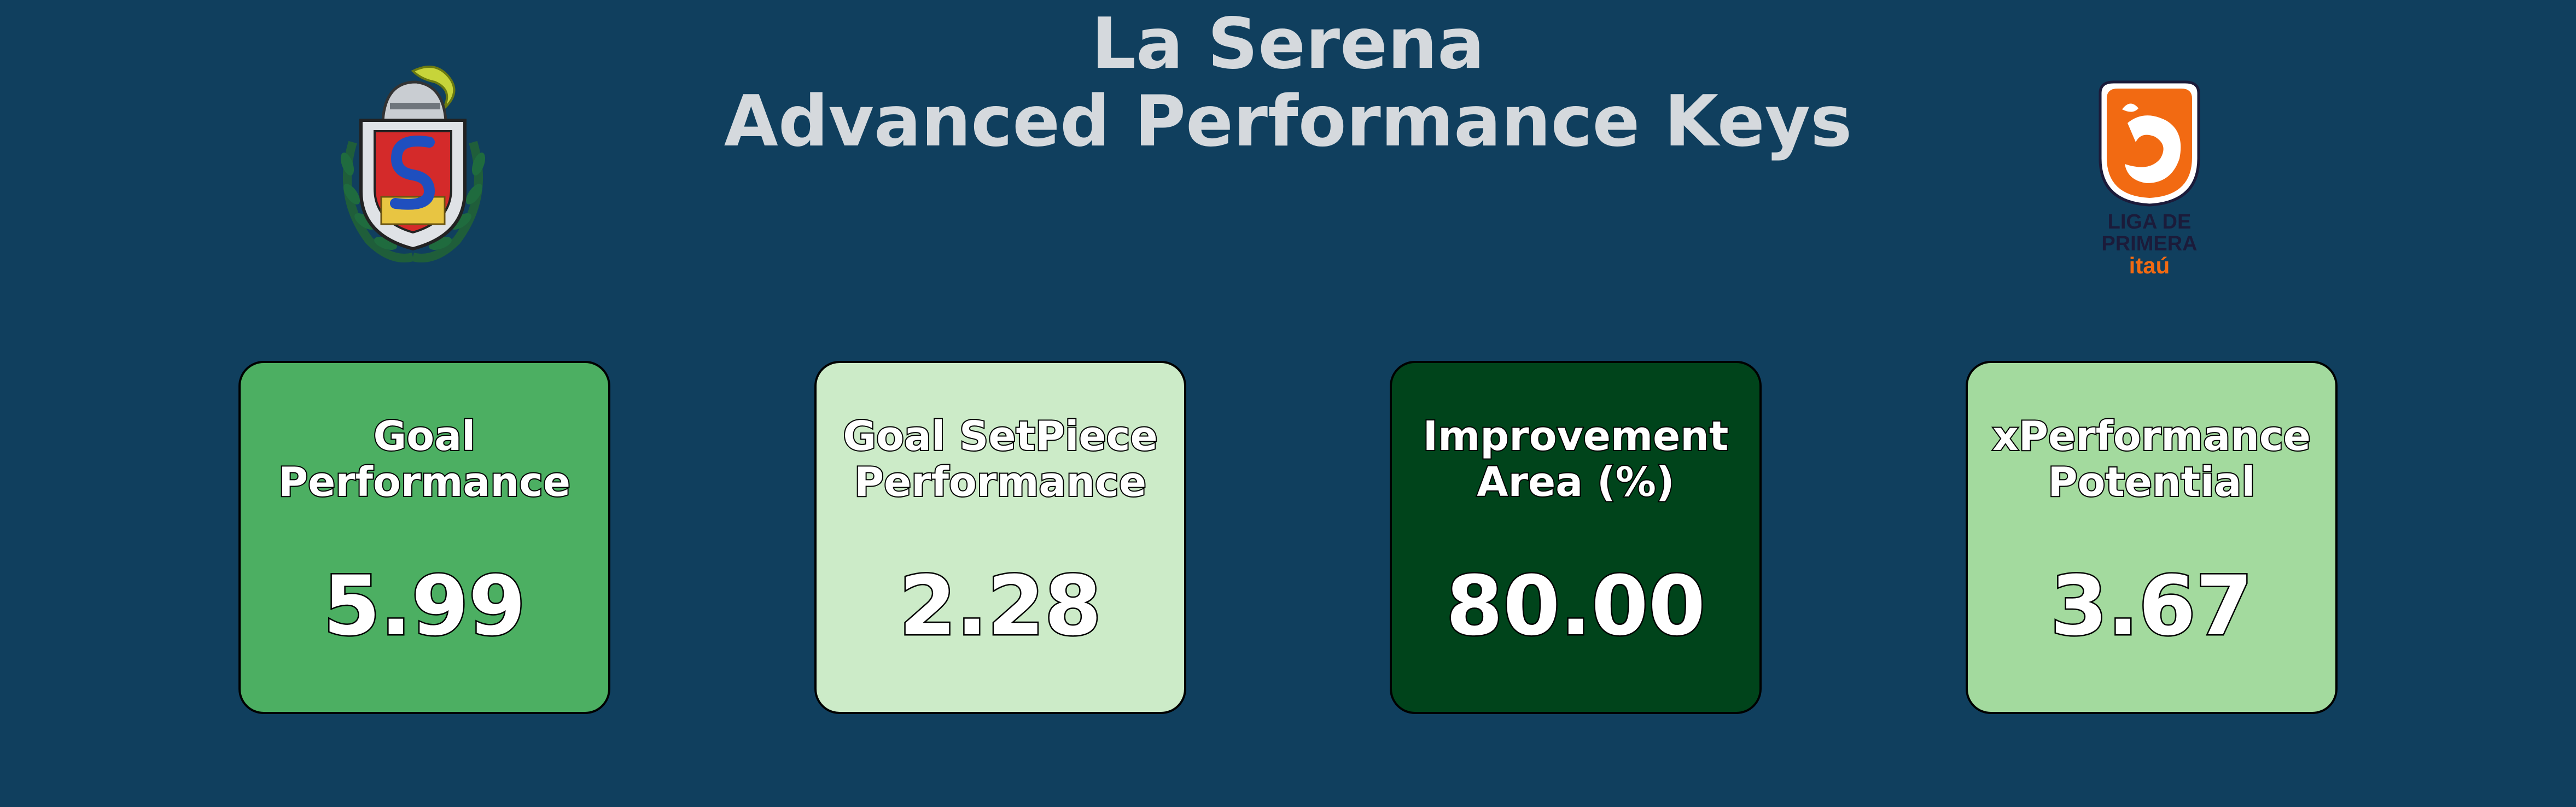 The width and height of the screenshot is (2576, 807). What do you see at coordinates (1288, 121) in the screenshot?
I see `title-subtitle: Advanced Performance Keys` at bounding box center [1288, 121].